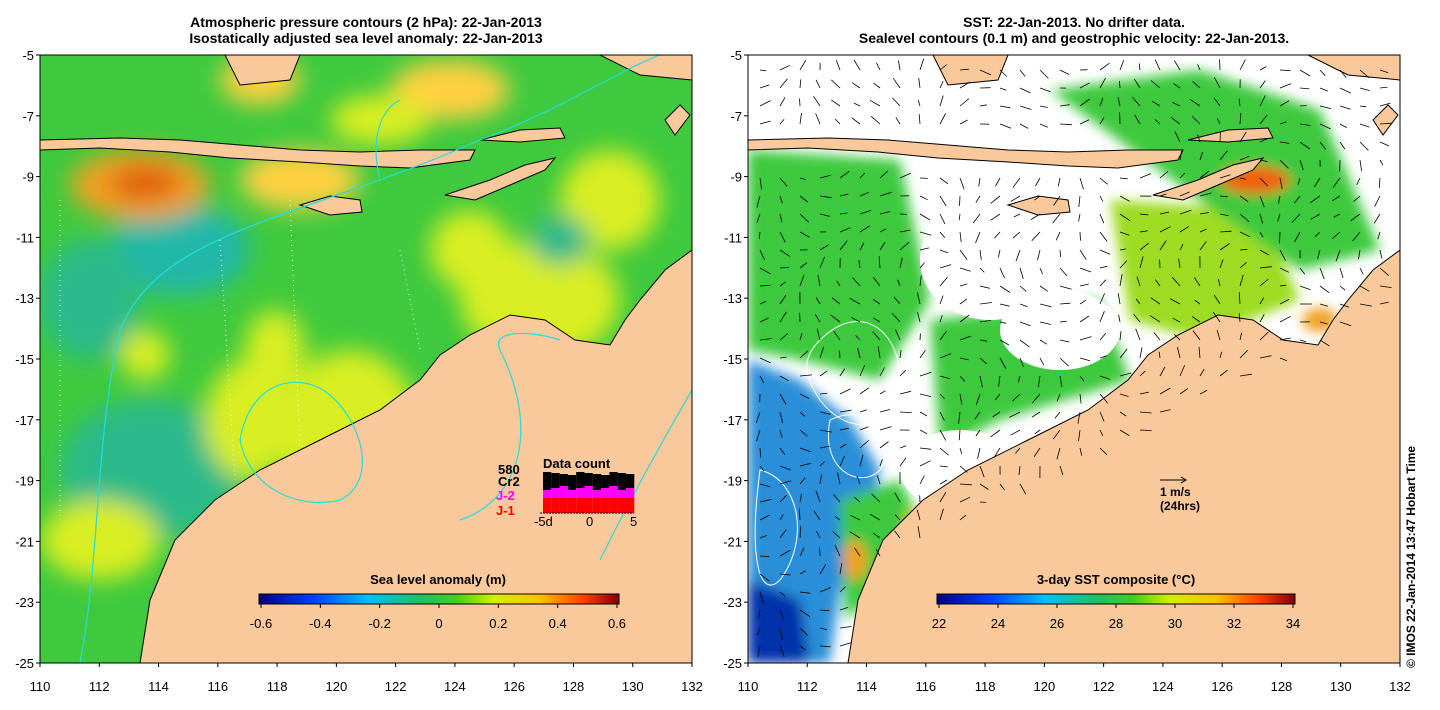 Image resolution: width=1440 pixels, height=710 pixels. I want to click on x-tick-label: 112, so click(807, 686).